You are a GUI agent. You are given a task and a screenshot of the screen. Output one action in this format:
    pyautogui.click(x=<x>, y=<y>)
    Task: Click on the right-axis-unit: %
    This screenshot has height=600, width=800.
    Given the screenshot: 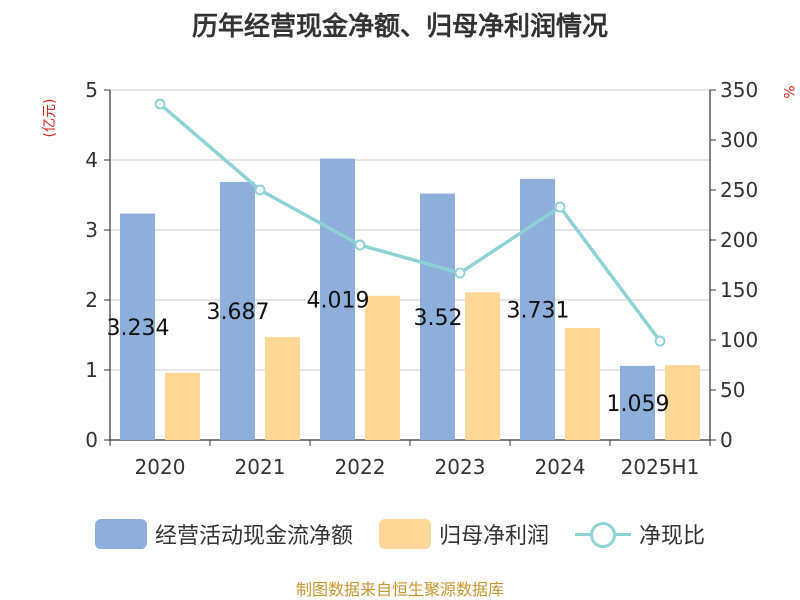 What is the action you would take?
    pyautogui.click(x=788, y=91)
    